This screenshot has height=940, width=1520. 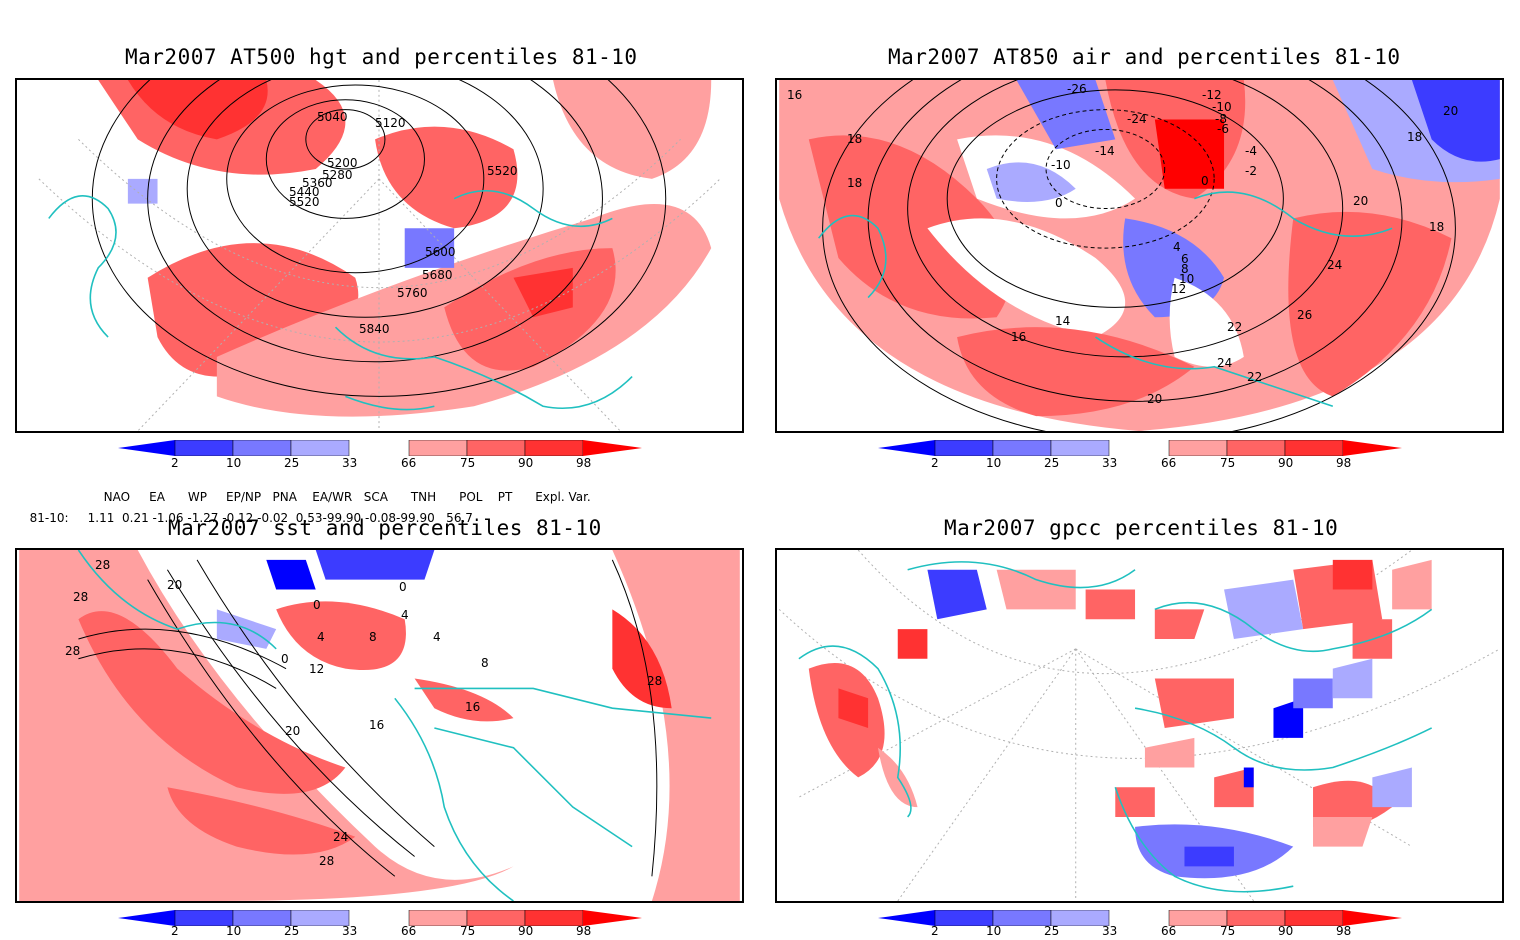 I want to click on index-header: TNH, so click(x=423, y=497).